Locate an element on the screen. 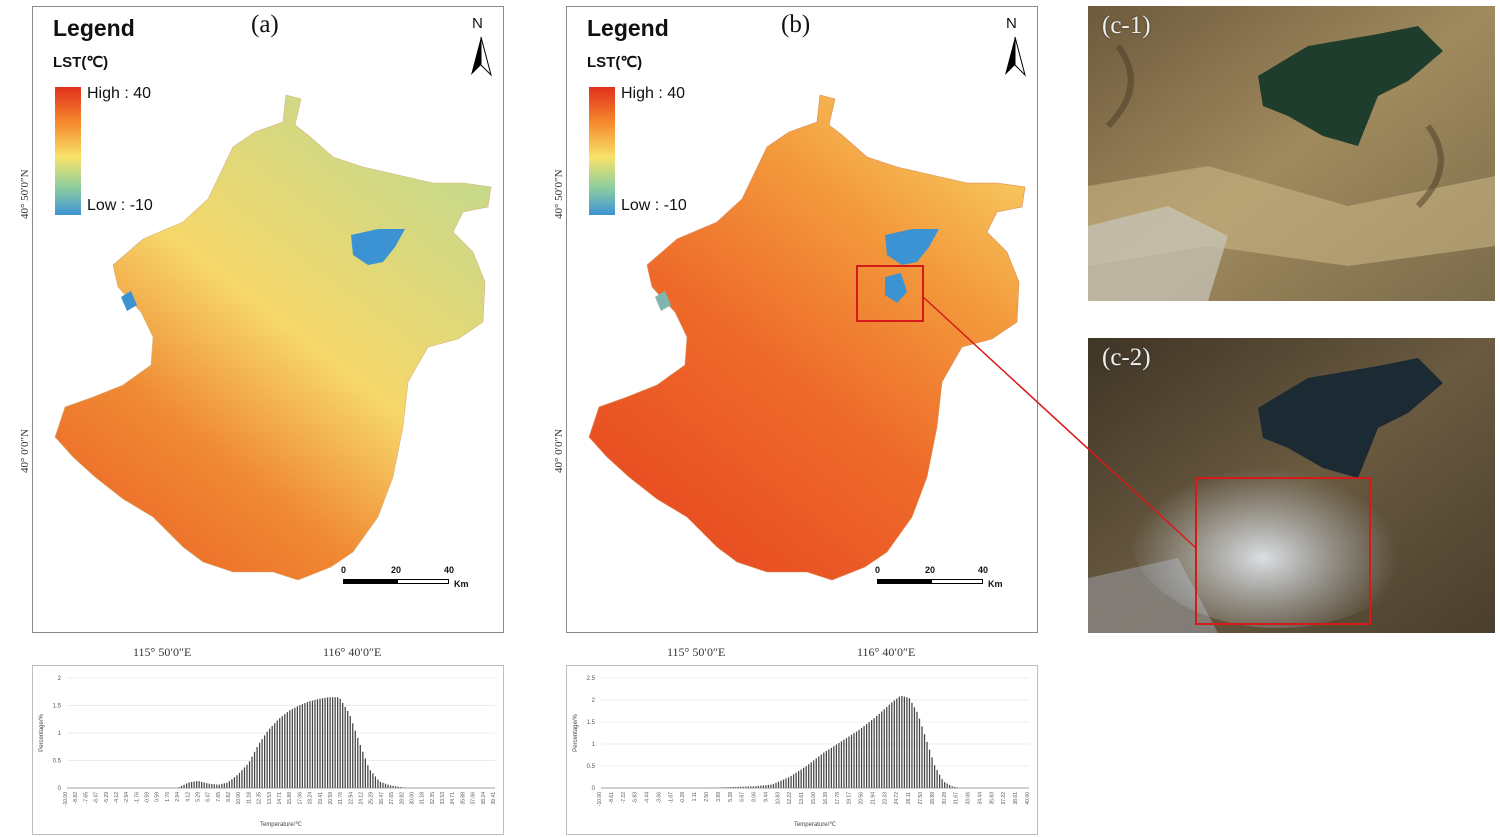 This screenshot has height=837, width=1500. x-tick-label: 31.18 is located at coordinates (423, 798).